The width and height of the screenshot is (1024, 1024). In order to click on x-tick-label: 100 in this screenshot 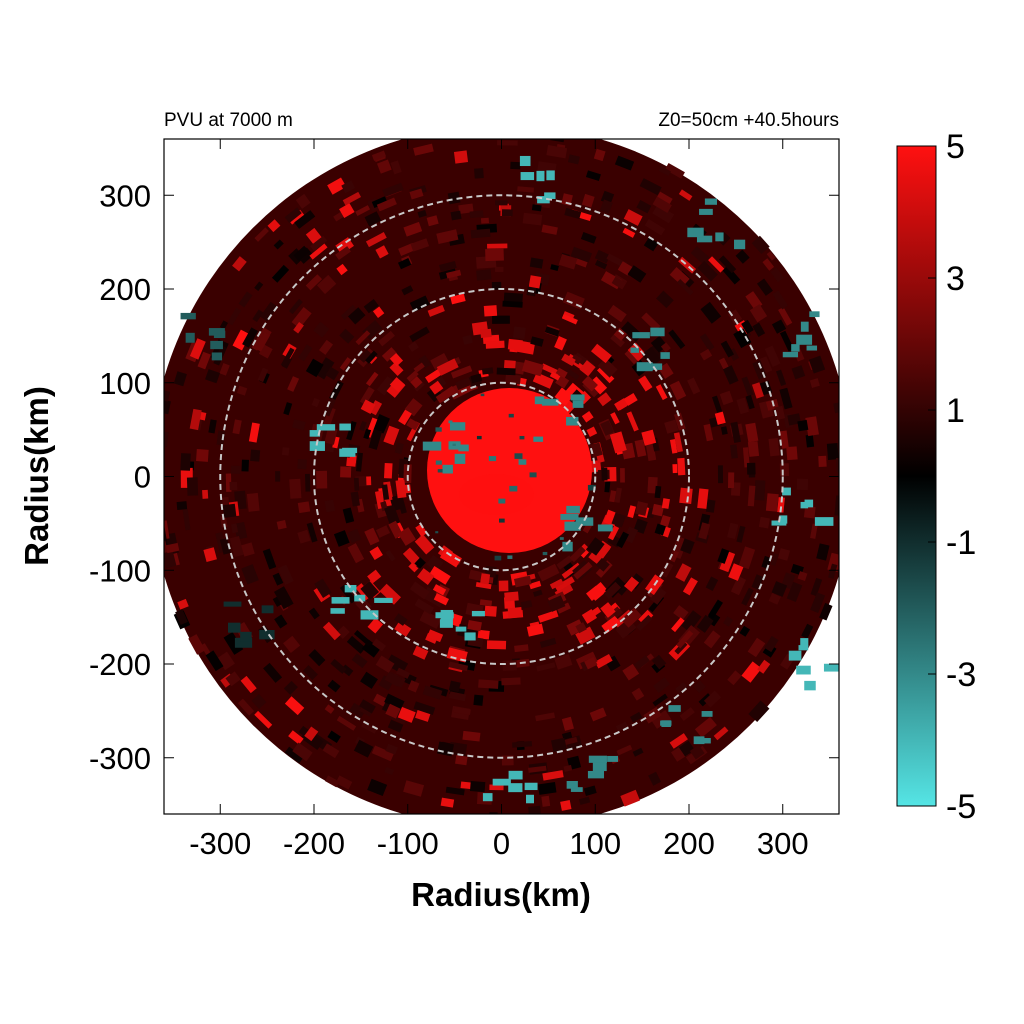, I will do `click(595, 843)`.